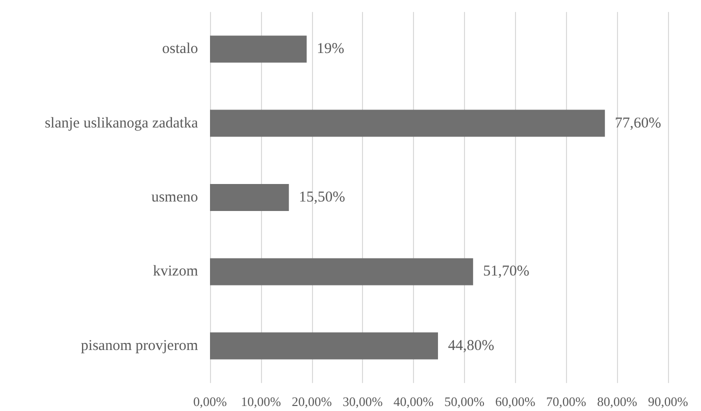 Image resolution: width=701 pixels, height=411 pixels. Describe the element at coordinates (464, 401) in the screenshot. I see `x-tick-label: 50,00%` at that location.